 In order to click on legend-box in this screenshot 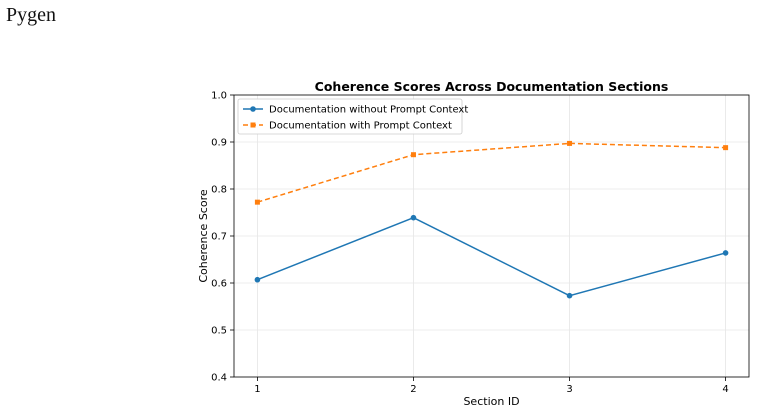, I will do `click(350, 116)`.